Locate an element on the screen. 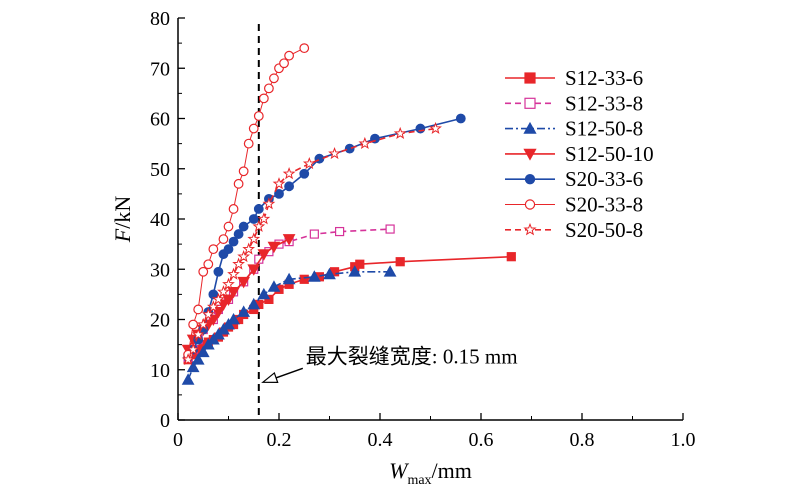 This screenshot has height=499, width=800. legend-item: S20-50-8 is located at coordinates (574, 230).